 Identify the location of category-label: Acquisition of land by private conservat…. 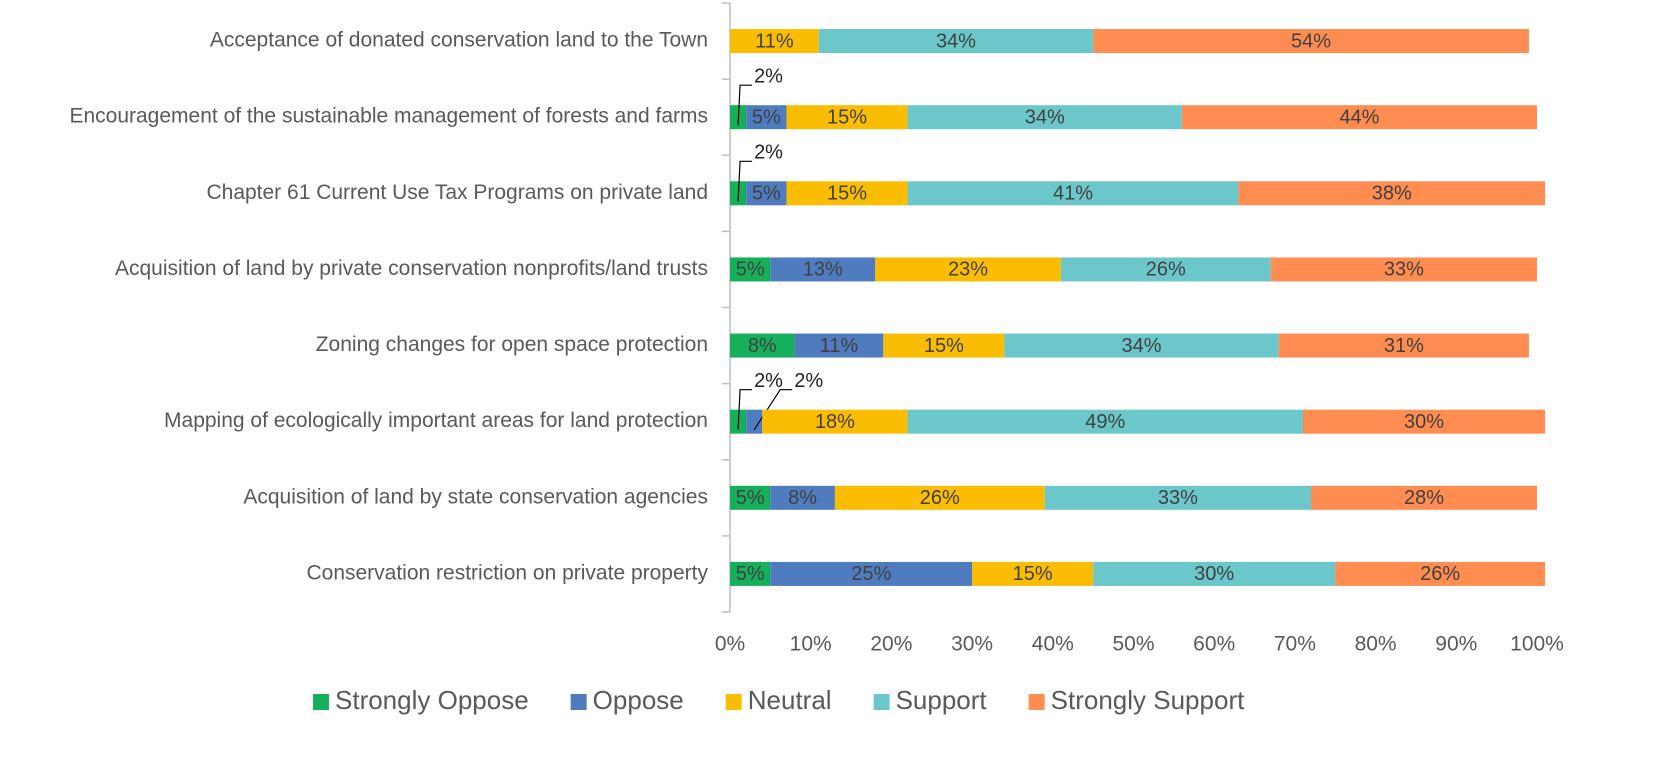
(411, 268).